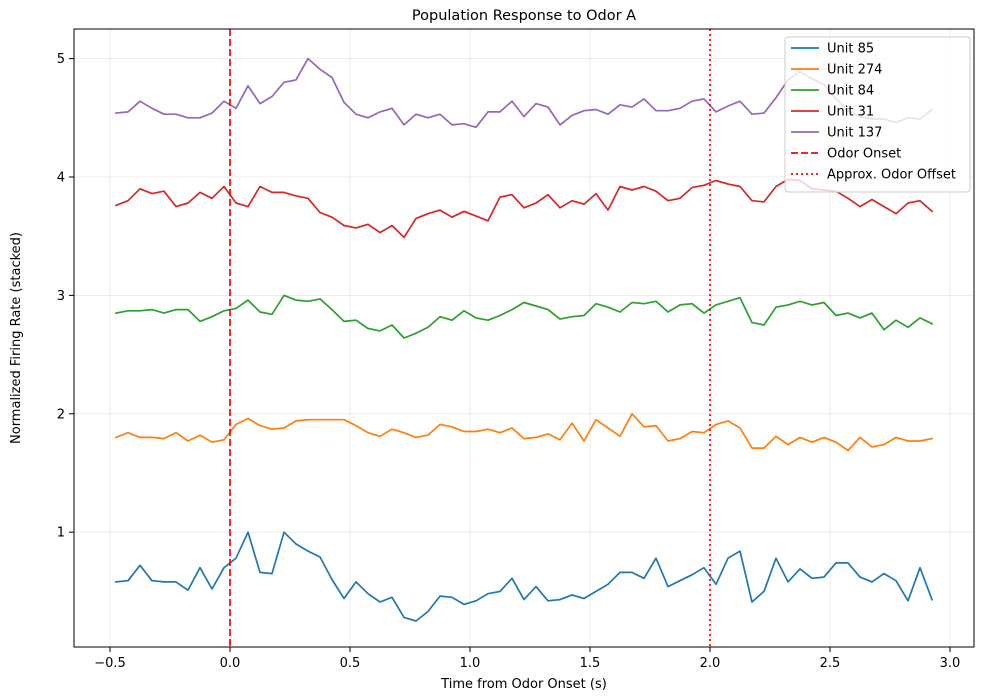  What do you see at coordinates (950, 663) in the screenshot?
I see `x-tick-label: 3.0` at bounding box center [950, 663].